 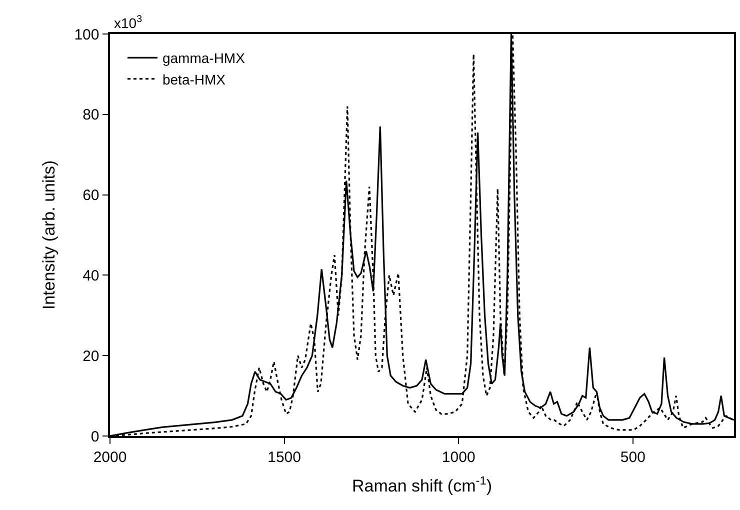 I want to click on x-tick-label: 1000, so click(x=459, y=457).